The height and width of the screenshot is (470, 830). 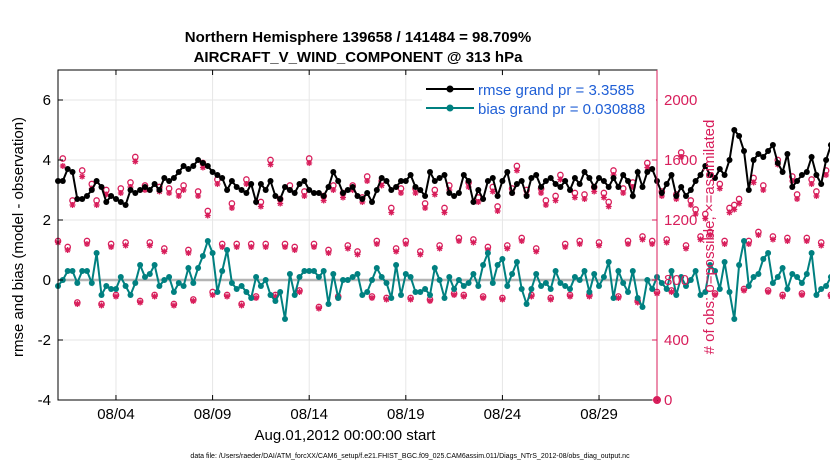 What do you see at coordinates (676, 340) in the screenshot?
I see `right-y-tick-label: 400` at bounding box center [676, 340].